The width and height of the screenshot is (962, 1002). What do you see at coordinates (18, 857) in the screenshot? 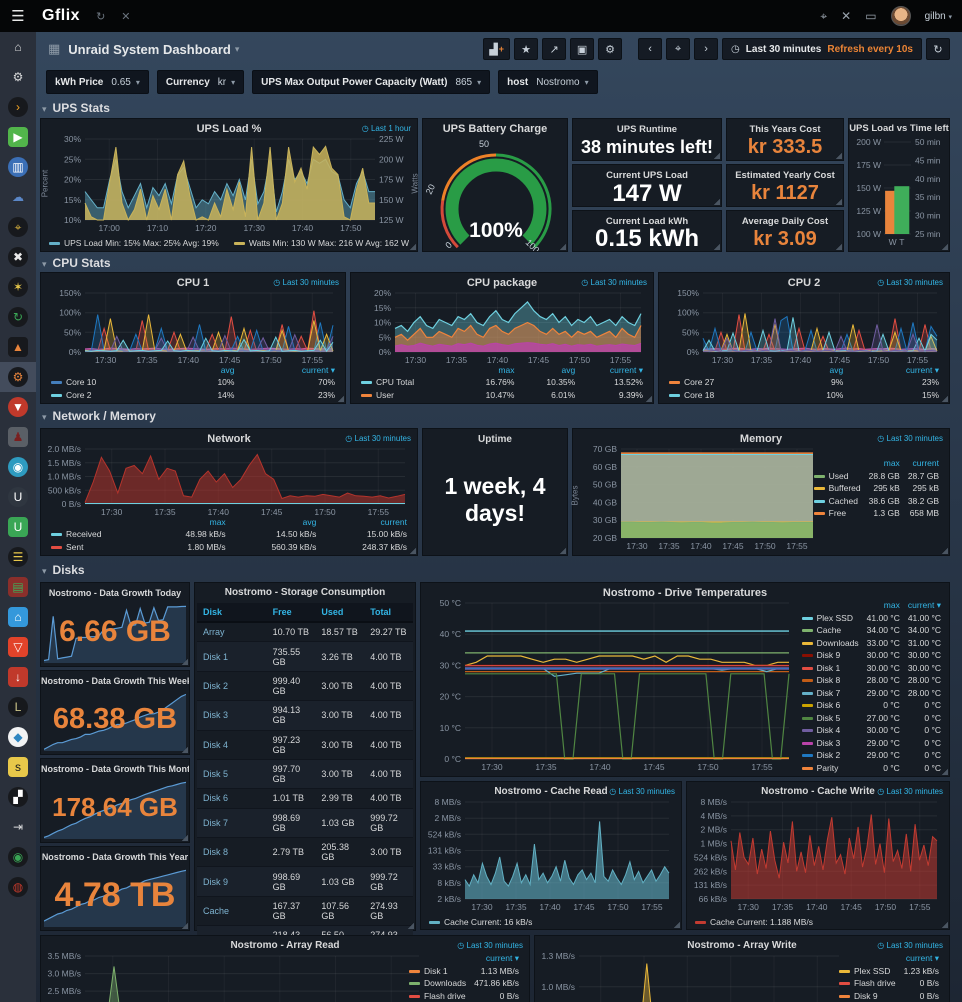
I see `app-icon-github: ◉` at bounding box center [18, 857].